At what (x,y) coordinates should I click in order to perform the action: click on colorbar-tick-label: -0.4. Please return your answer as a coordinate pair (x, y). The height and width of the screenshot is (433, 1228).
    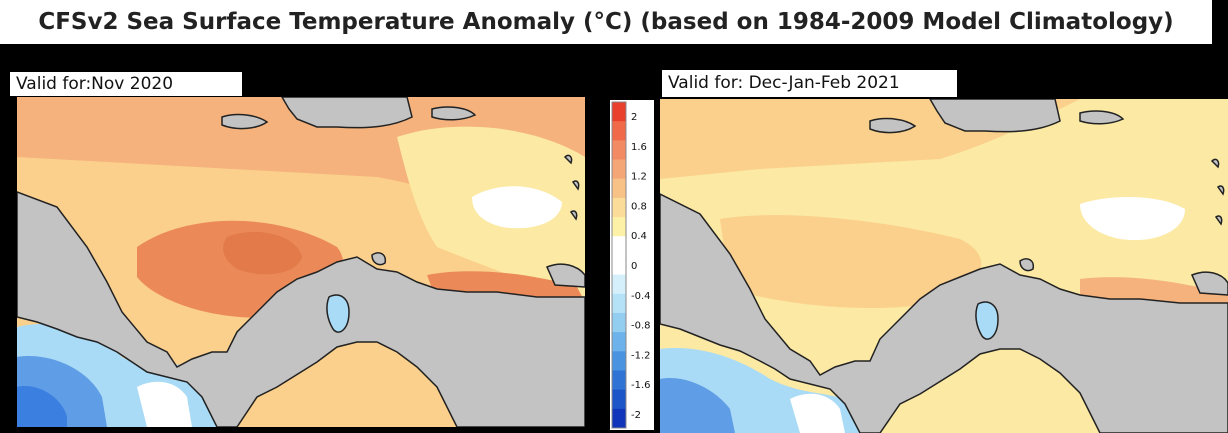
    Looking at the image, I should click on (641, 296).